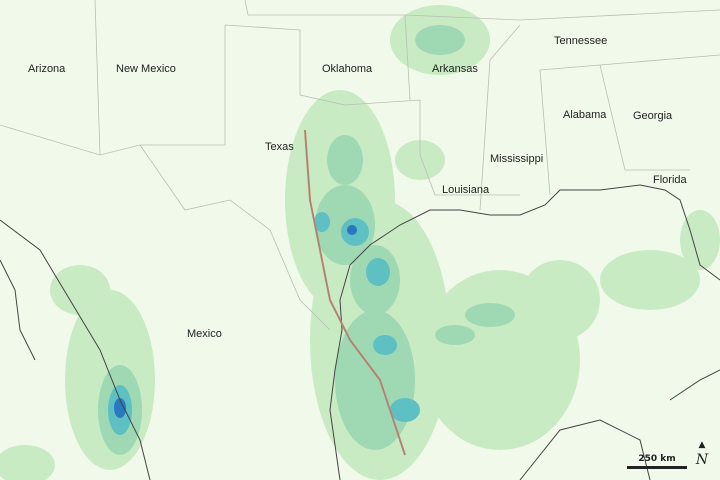 Image resolution: width=720 pixels, height=480 pixels. I want to click on label-oklahoma: Oklahoma, so click(347, 69).